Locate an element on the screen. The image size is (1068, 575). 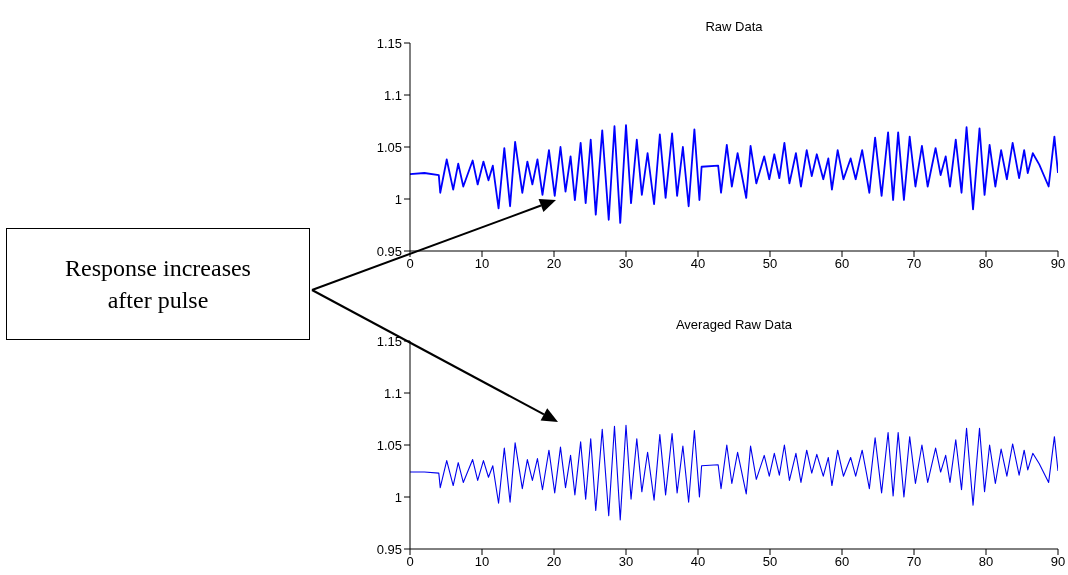
text: Response increases after pulse is located at coordinates (158, 284).